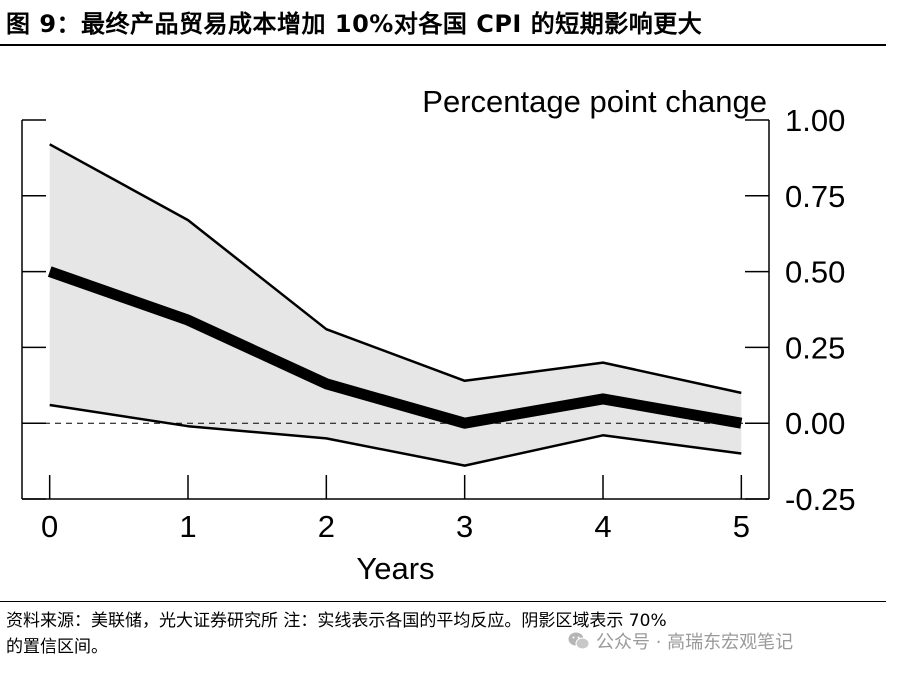 The width and height of the screenshot is (901, 676). I want to click on x-tick-label: 4, so click(602, 526).